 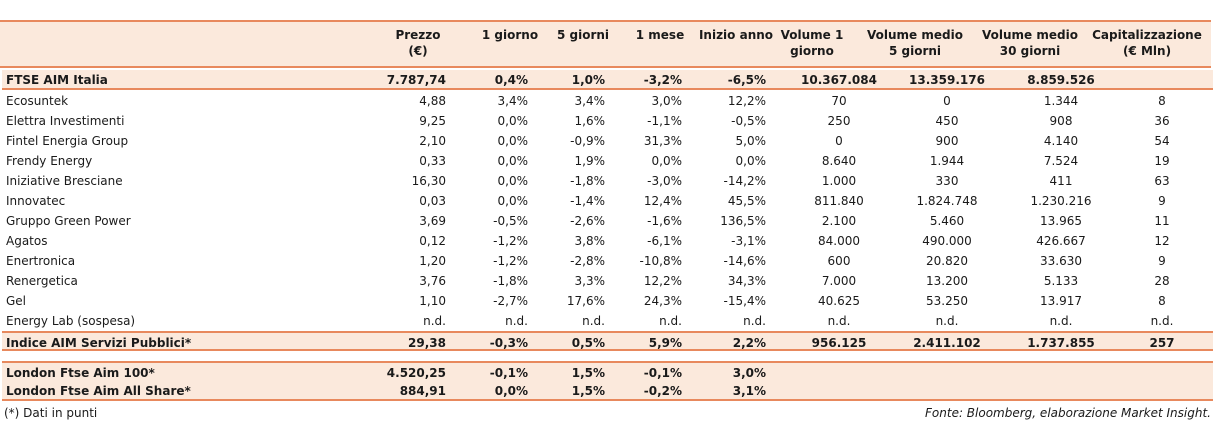 What do you see at coordinates (1162, 281) in the screenshot?
I see `cell: 28` at bounding box center [1162, 281].